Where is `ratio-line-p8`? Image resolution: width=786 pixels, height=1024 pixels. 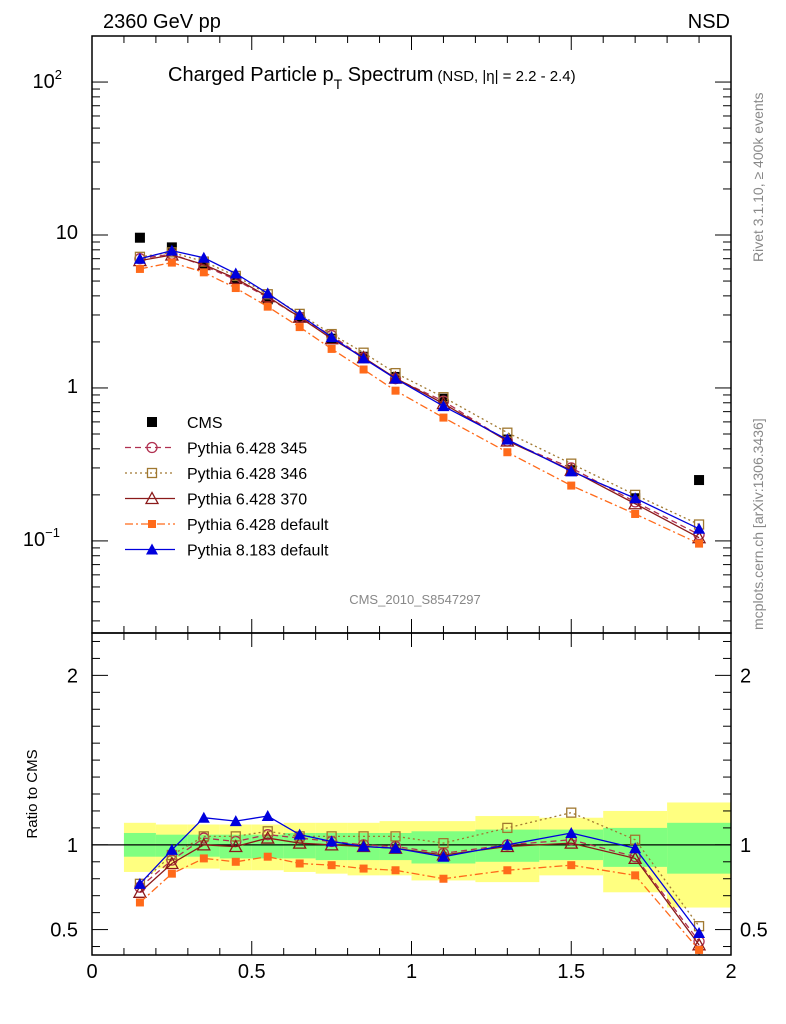
ratio-line-p8 is located at coordinates (419, 874).